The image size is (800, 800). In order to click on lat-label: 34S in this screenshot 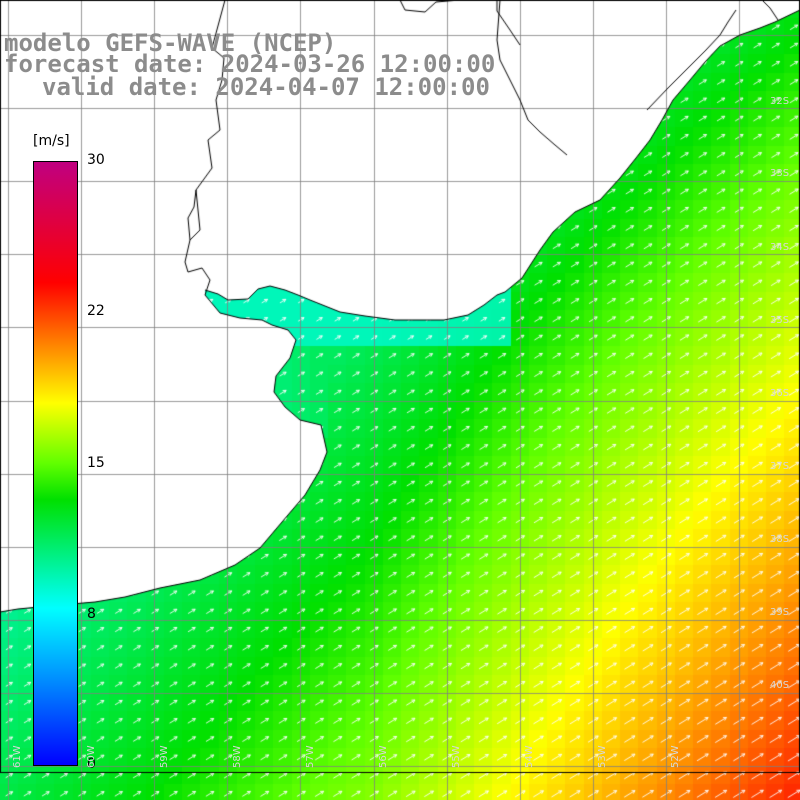, I will do `click(780, 247)`.